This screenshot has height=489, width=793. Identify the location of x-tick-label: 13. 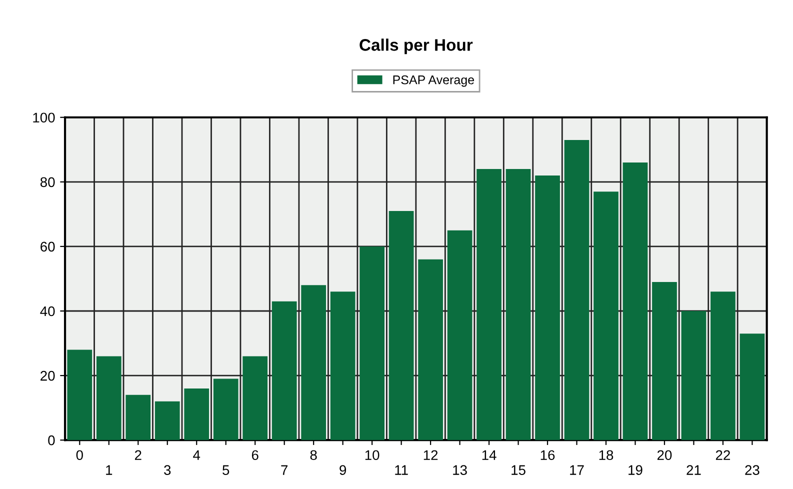
(460, 470).